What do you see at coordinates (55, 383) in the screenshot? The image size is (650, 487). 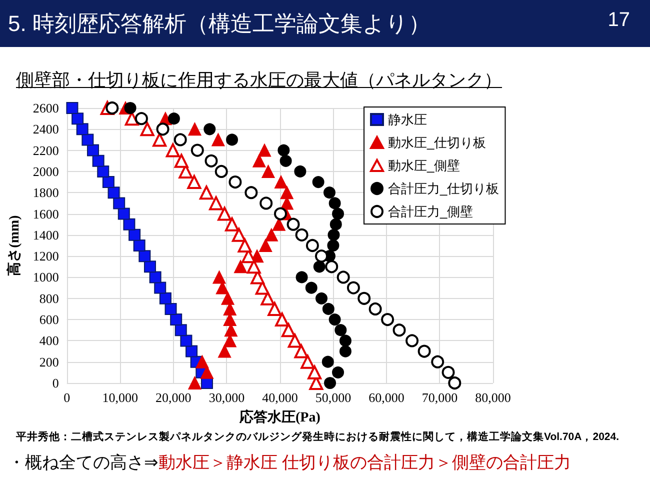 I see `y-tick-label: 0` at bounding box center [55, 383].